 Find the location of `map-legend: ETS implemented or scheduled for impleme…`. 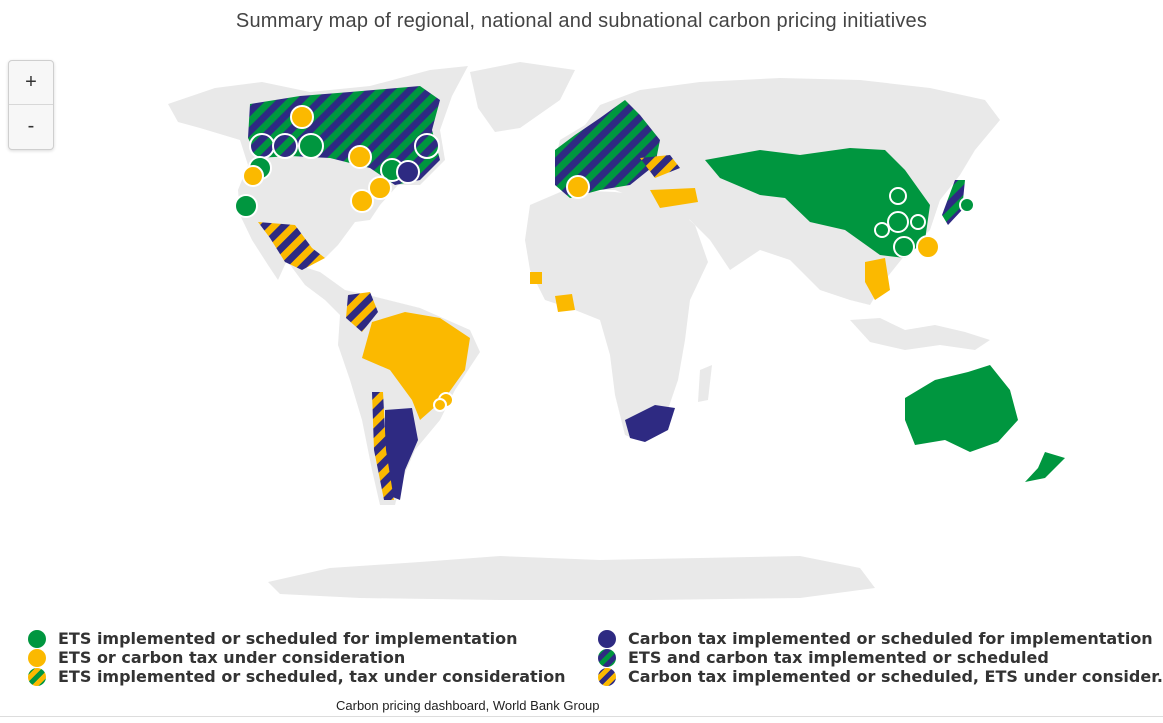

map-legend: ETS implemented or scheduled for impleme… is located at coordinates (581, 662).